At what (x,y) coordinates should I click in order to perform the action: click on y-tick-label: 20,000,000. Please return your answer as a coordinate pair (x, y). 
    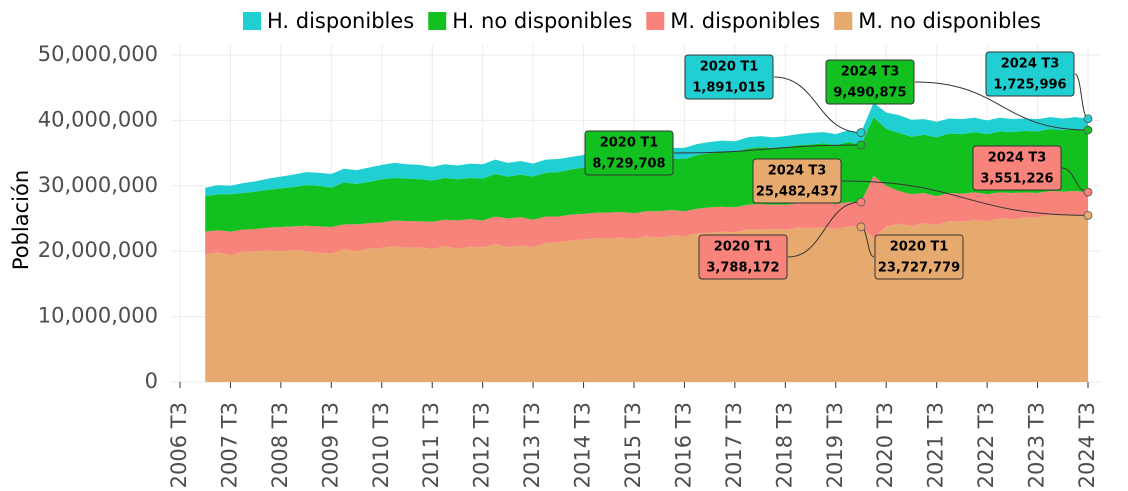
    Looking at the image, I should click on (98, 250).